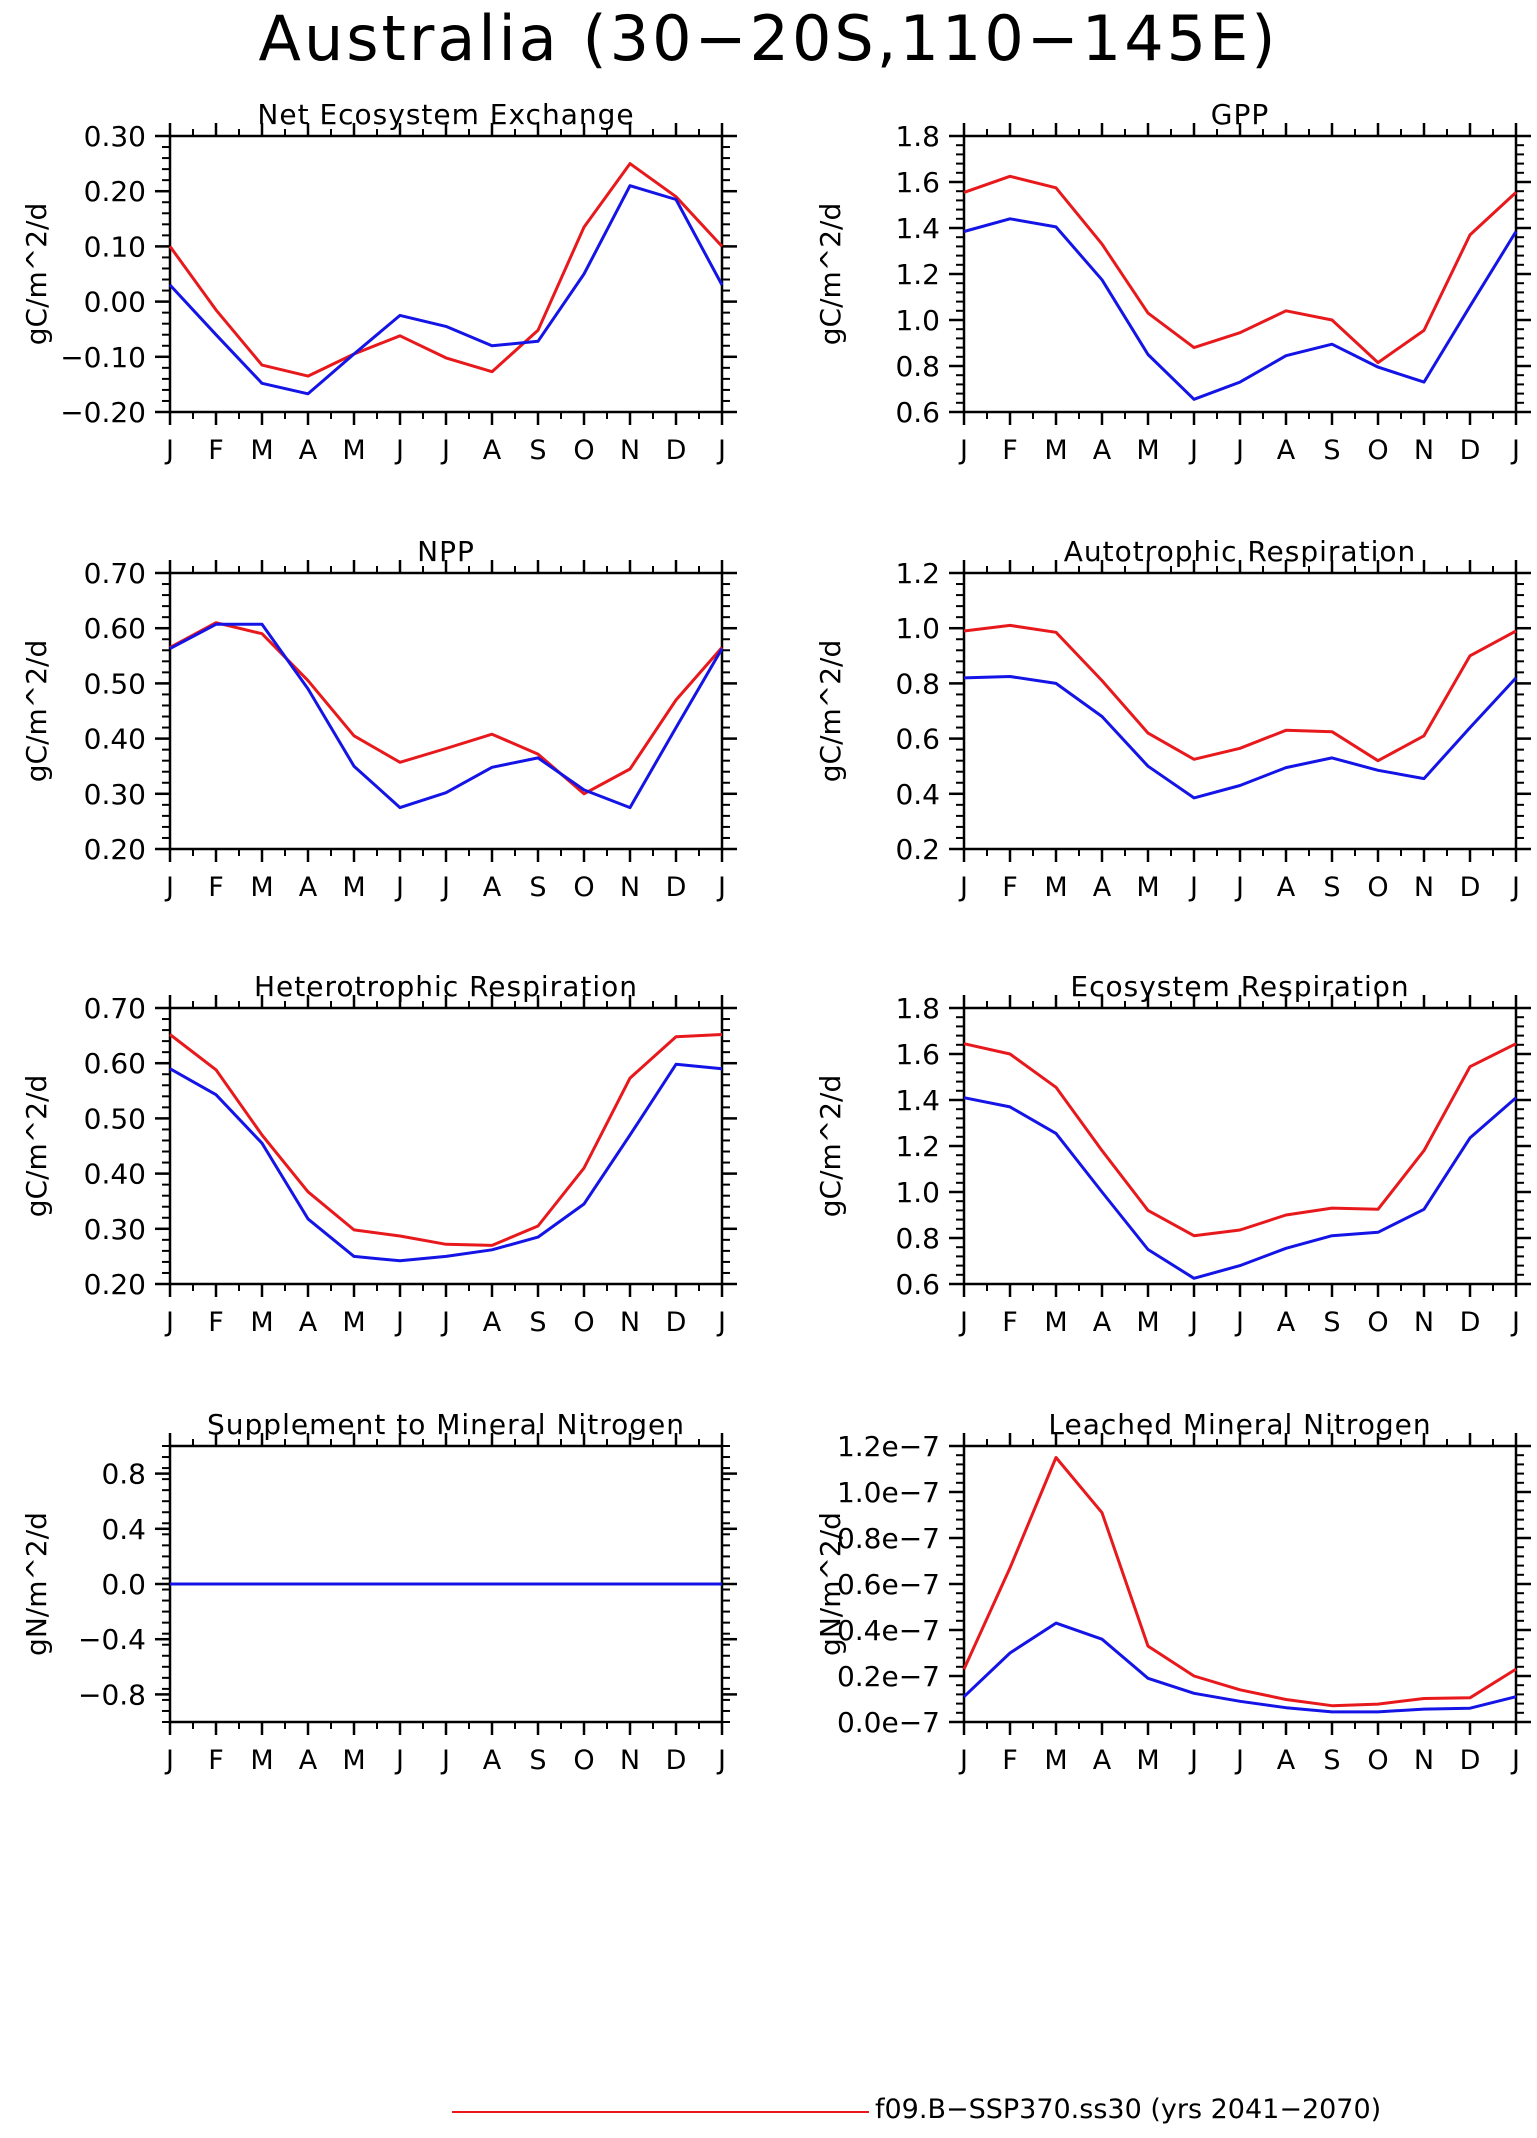  What do you see at coordinates (123, 1584) in the screenshot?
I see `y-tick-label: 0.0` at bounding box center [123, 1584].